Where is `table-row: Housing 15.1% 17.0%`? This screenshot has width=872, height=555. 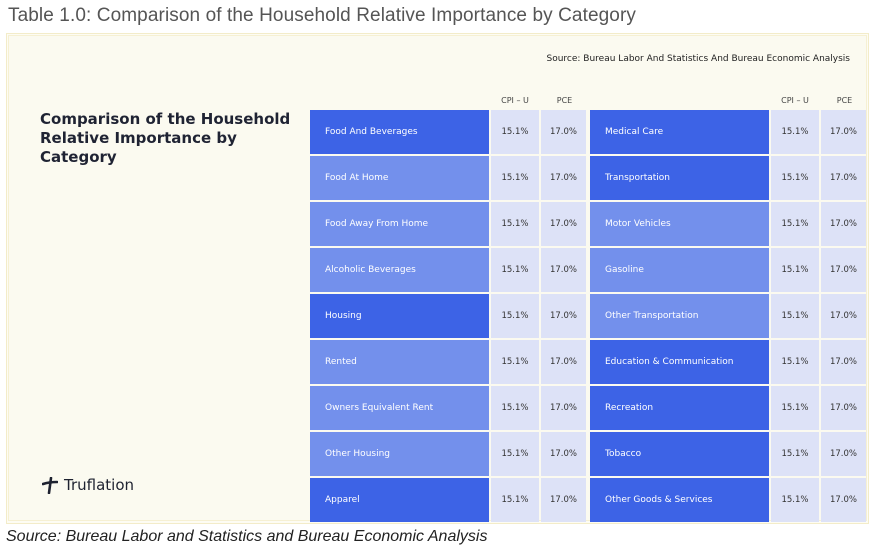 table-row: Housing 15.1% 17.0% is located at coordinates (448, 316).